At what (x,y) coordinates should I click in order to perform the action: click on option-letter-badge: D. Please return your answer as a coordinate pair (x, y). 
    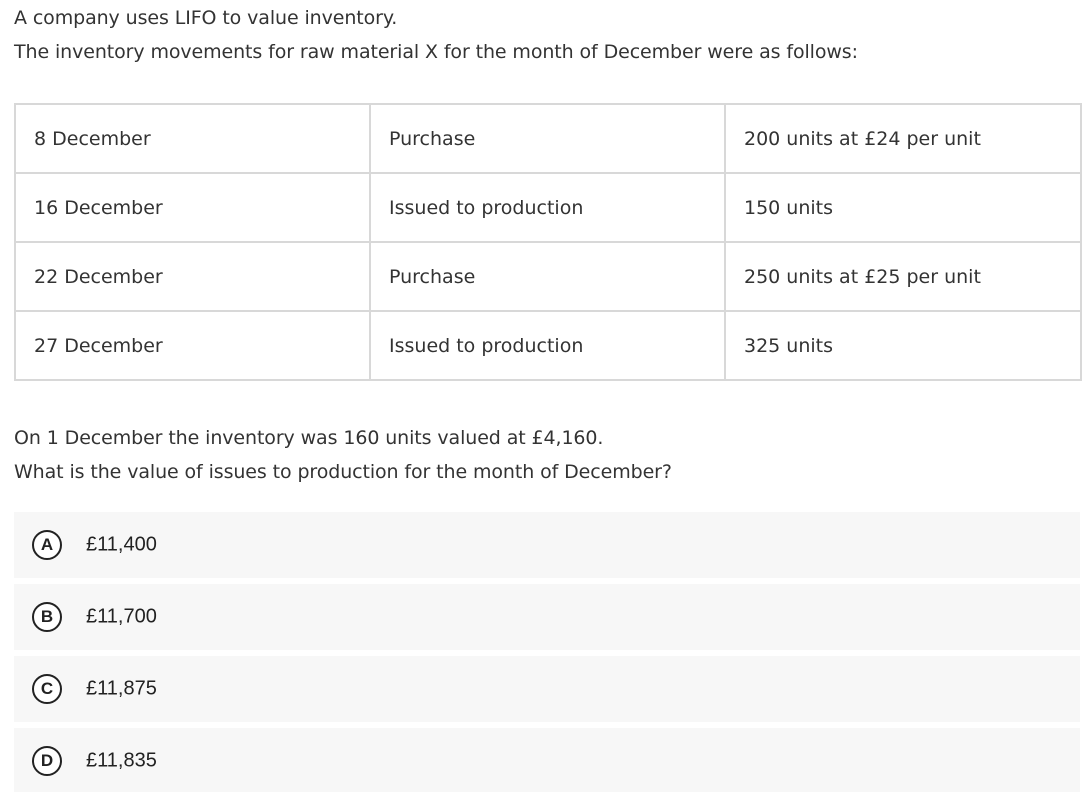
    Looking at the image, I should click on (47, 761).